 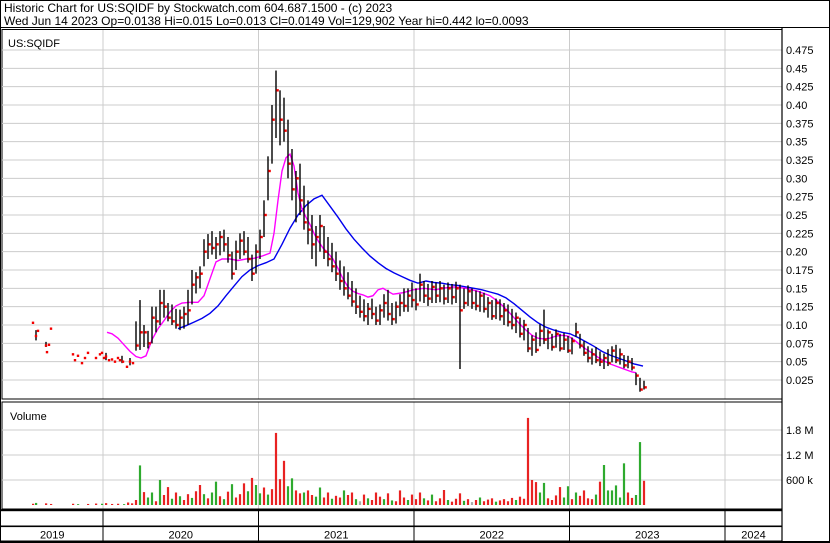 What do you see at coordinates (796, 143) in the screenshot?
I see `price-tick-label: 0.35` at bounding box center [796, 143].